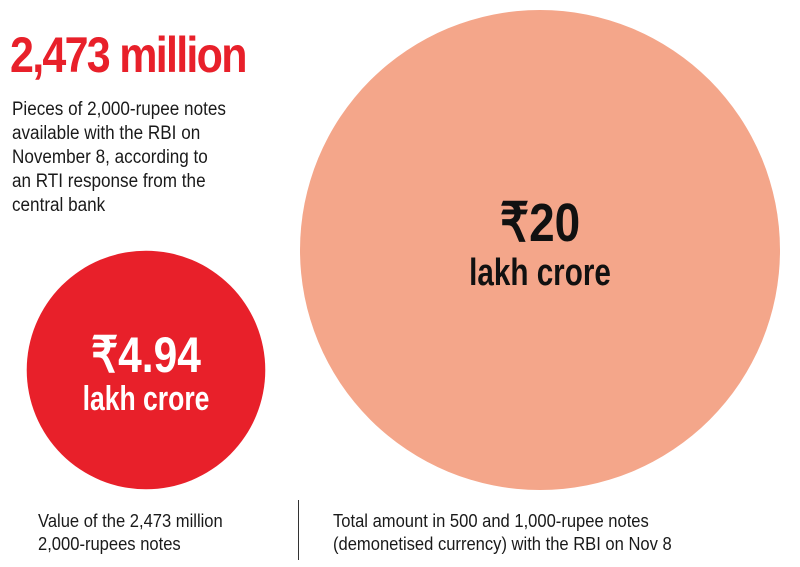 This screenshot has height=567, width=800. Describe the element at coordinates (109, 544) in the screenshot. I see `caption-line: 2,000-rupees notes` at that location.